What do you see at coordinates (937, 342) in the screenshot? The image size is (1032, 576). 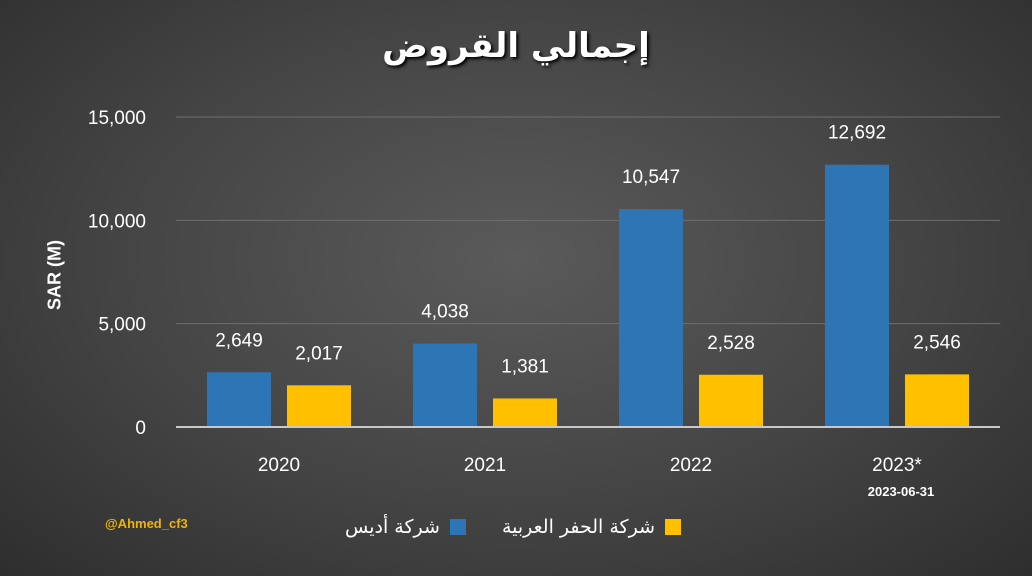 I see `data-label: 2,546` at bounding box center [937, 342].